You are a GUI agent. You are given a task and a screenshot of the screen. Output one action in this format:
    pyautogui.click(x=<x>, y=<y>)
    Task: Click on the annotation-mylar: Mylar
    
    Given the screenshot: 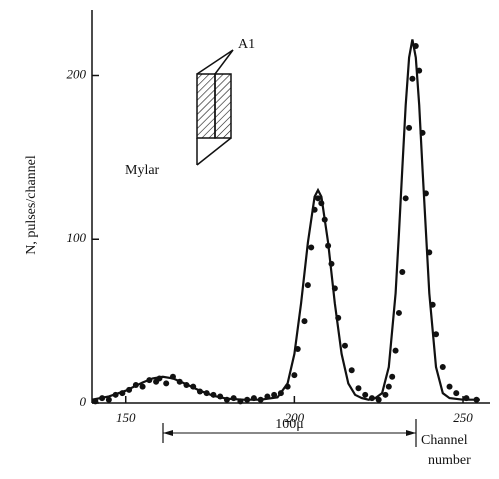 What is the action you would take?
    pyautogui.click(x=142, y=170)
    